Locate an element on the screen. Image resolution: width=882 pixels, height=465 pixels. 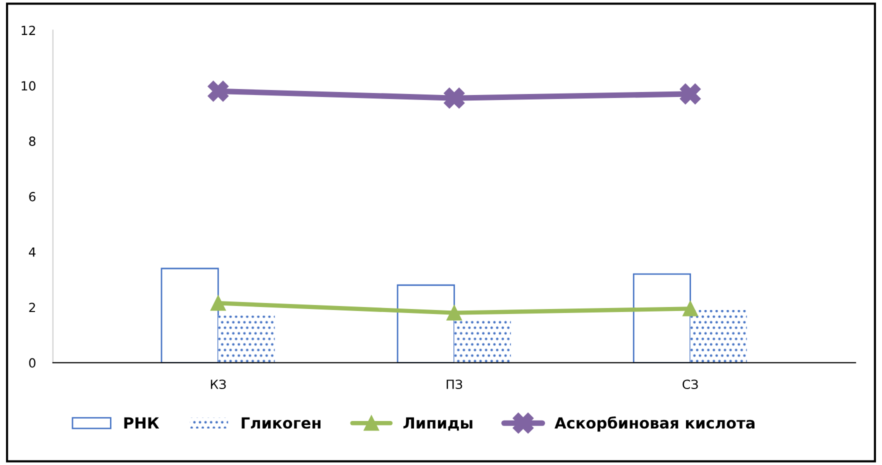
y-tick-label: 8 is located at coordinates (32, 141).